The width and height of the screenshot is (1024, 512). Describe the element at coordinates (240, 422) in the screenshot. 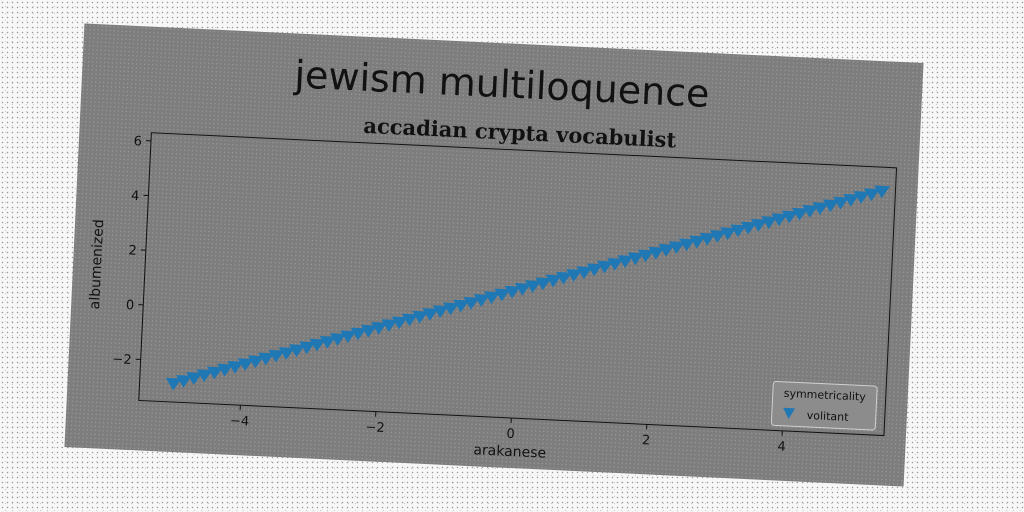

I see `x-tick-label: −4` at that location.